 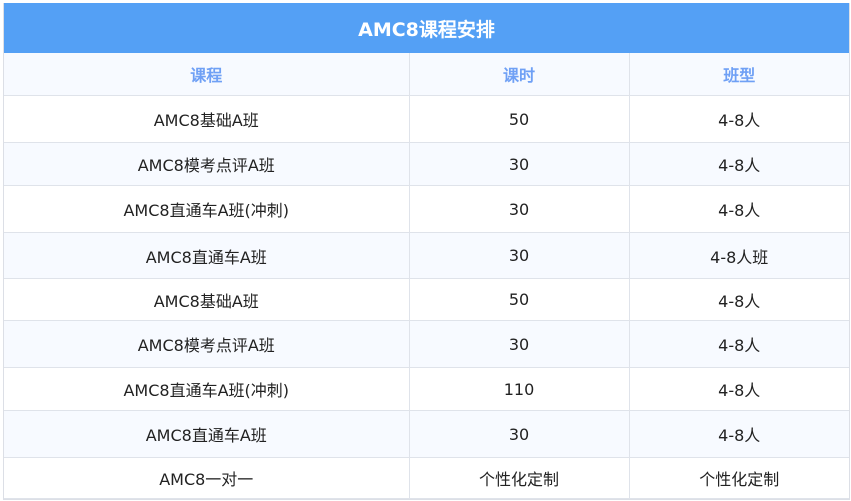 What do you see at coordinates (519, 478) in the screenshot?
I see `cell-hours: 个性化定制` at bounding box center [519, 478].